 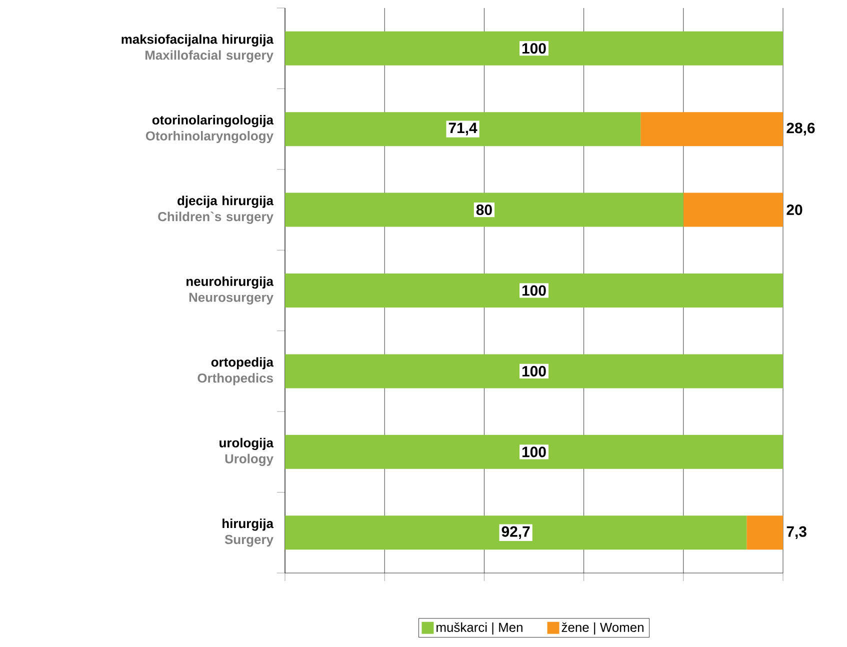 I want to click on y-tick-label: maksiofacijalna hirurgija Maxillofacial surgery, so click(x=198, y=48).